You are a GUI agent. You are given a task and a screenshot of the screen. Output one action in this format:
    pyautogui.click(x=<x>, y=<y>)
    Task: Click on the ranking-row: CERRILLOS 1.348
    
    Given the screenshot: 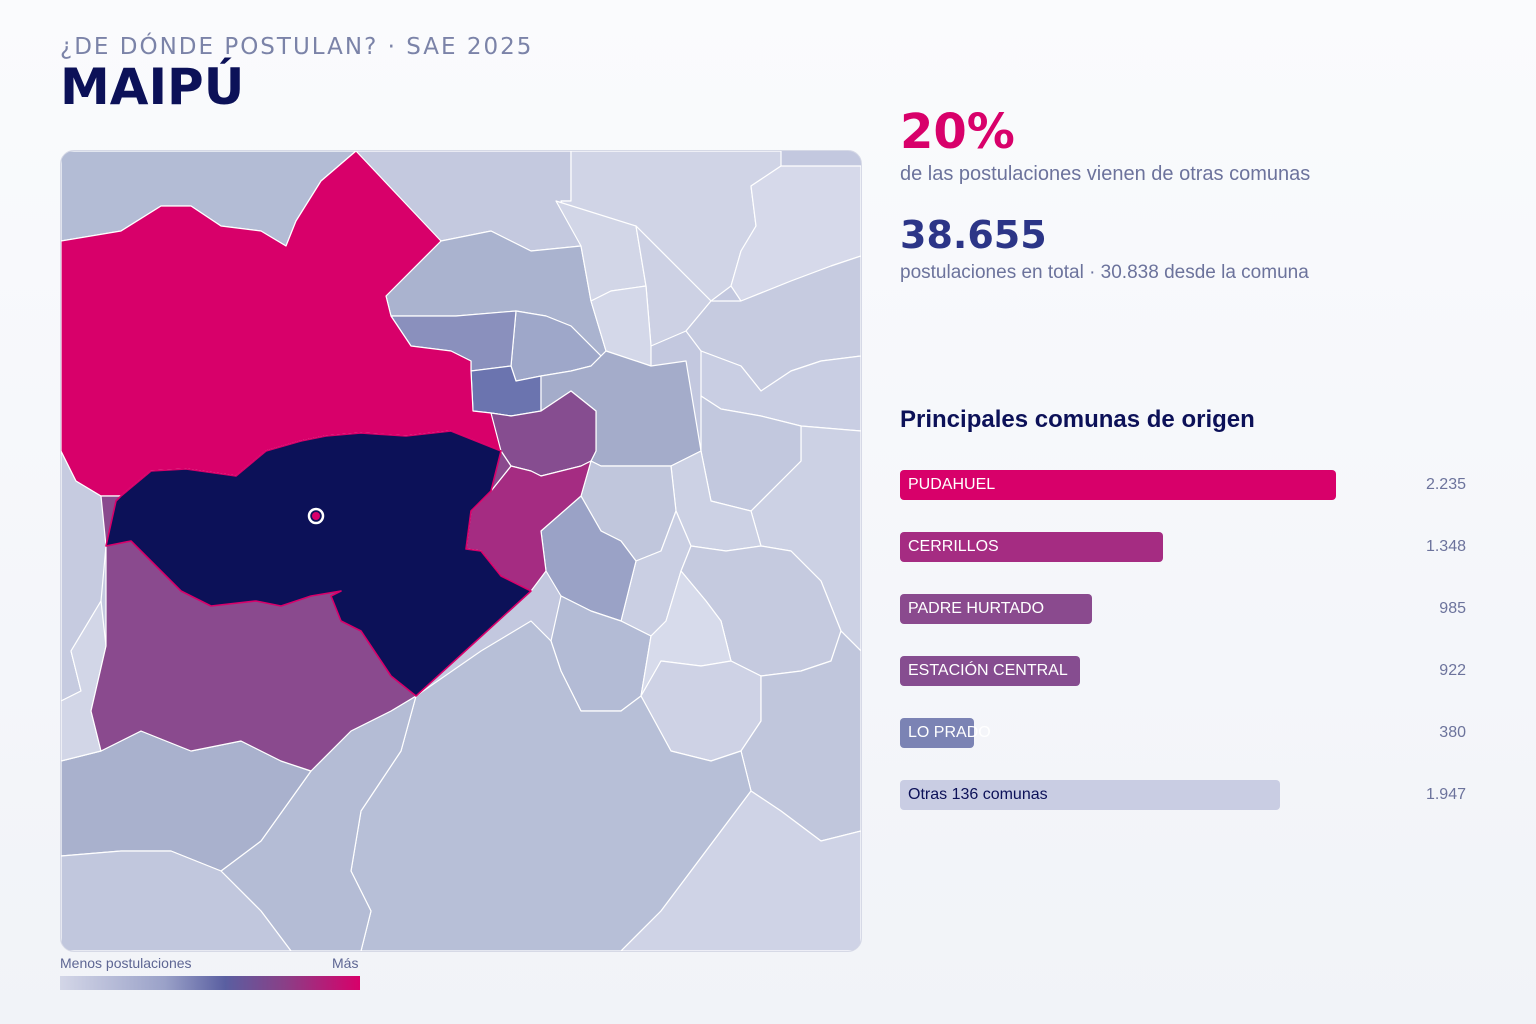 What is the action you would take?
    pyautogui.click(x=1183, y=547)
    